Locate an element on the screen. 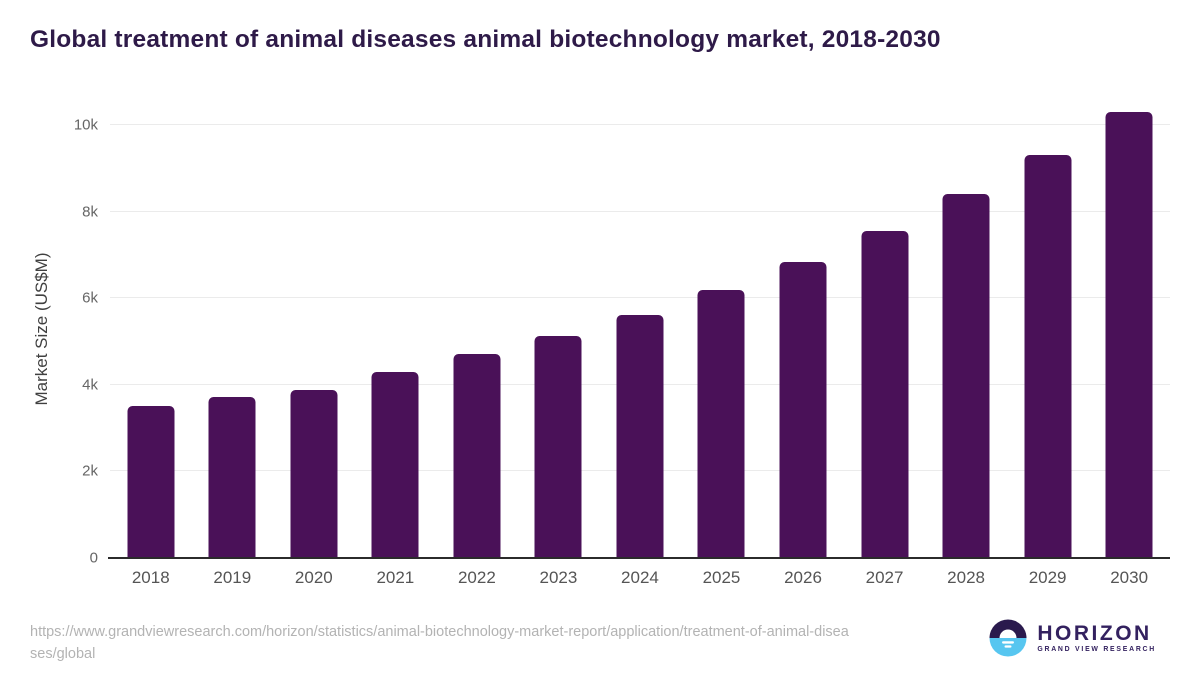  x-tick-label-2030: 2030 is located at coordinates (1129, 577).